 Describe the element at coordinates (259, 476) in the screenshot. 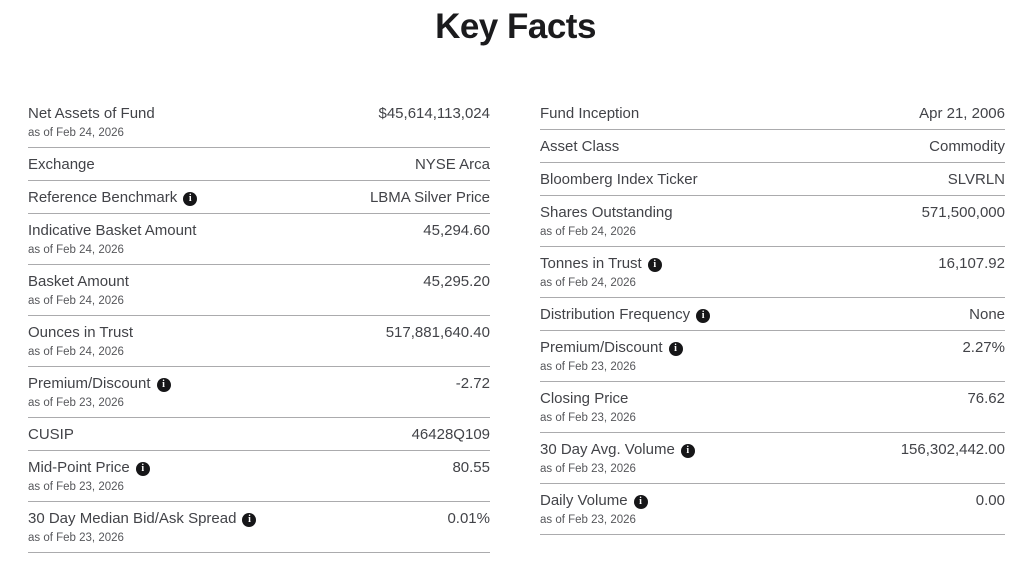

I see `key-fact-row: Mid-Point Price i as of Feb 23, 2026 80.55` at that location.